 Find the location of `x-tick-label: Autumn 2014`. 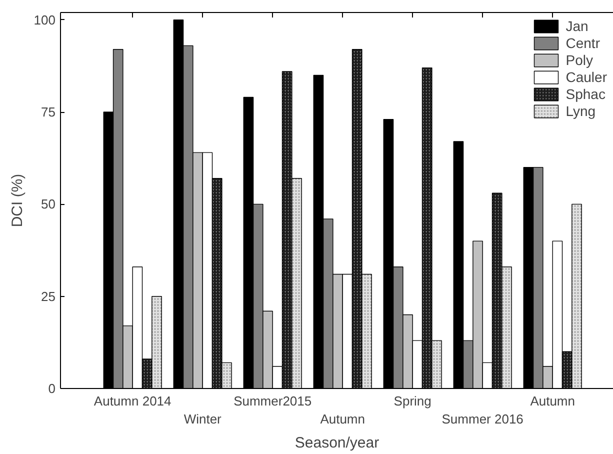

x-tick-label: Autumn 2014 is located at coordinates (133, 401).